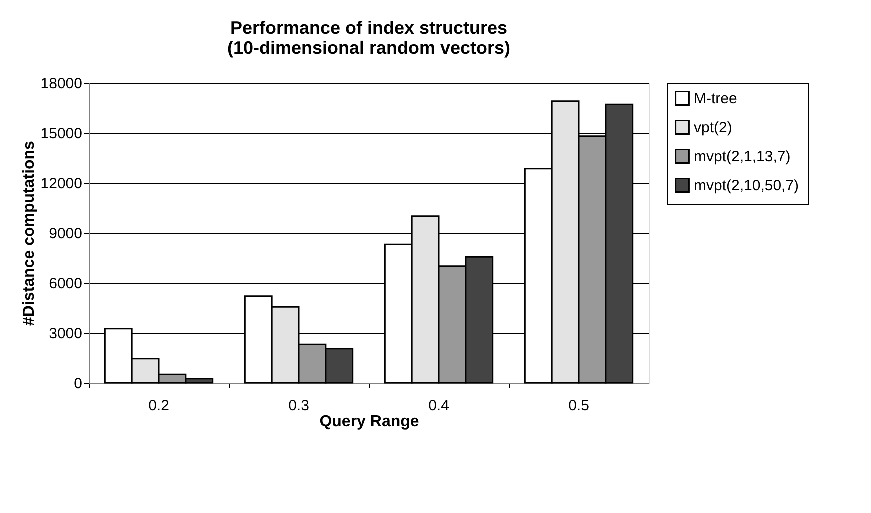 The image size is (871, 513). What do you see at coordinates (65, 284) in the screenshot?
I see `y-tick-label: 6000` at bounding box center [65, 284].